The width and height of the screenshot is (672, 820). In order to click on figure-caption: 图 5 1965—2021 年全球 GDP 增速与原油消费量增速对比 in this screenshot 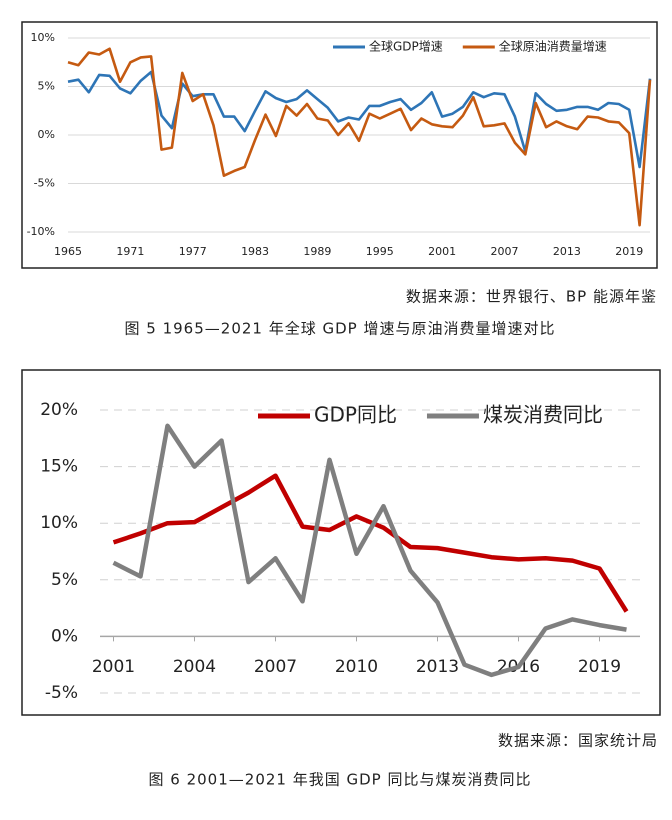, I will do `click(340, 329)`.